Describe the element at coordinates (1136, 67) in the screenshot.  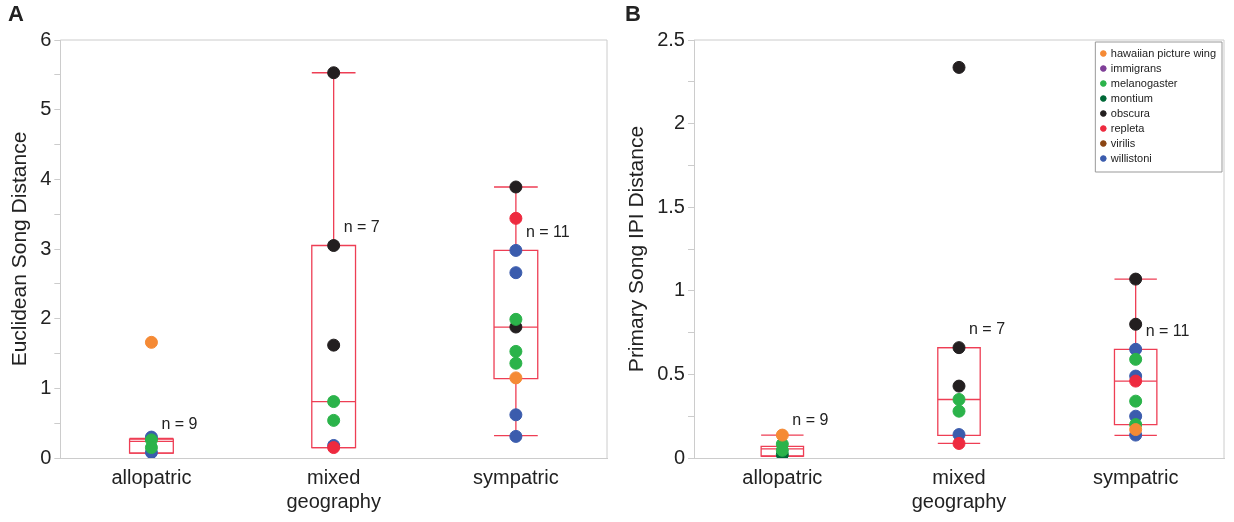
I see `legend-label: immigrans` at that location.